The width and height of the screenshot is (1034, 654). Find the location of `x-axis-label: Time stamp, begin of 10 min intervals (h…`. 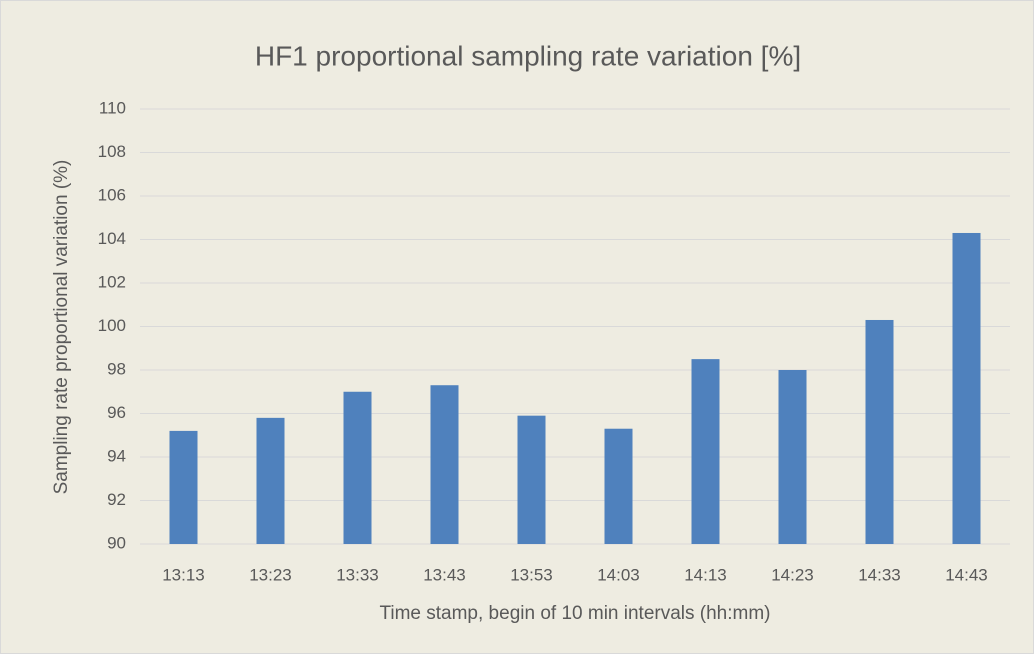

x-axis-label: Time stamp, begin of 10 min intervals (h… is located at coordinates (574, 613).